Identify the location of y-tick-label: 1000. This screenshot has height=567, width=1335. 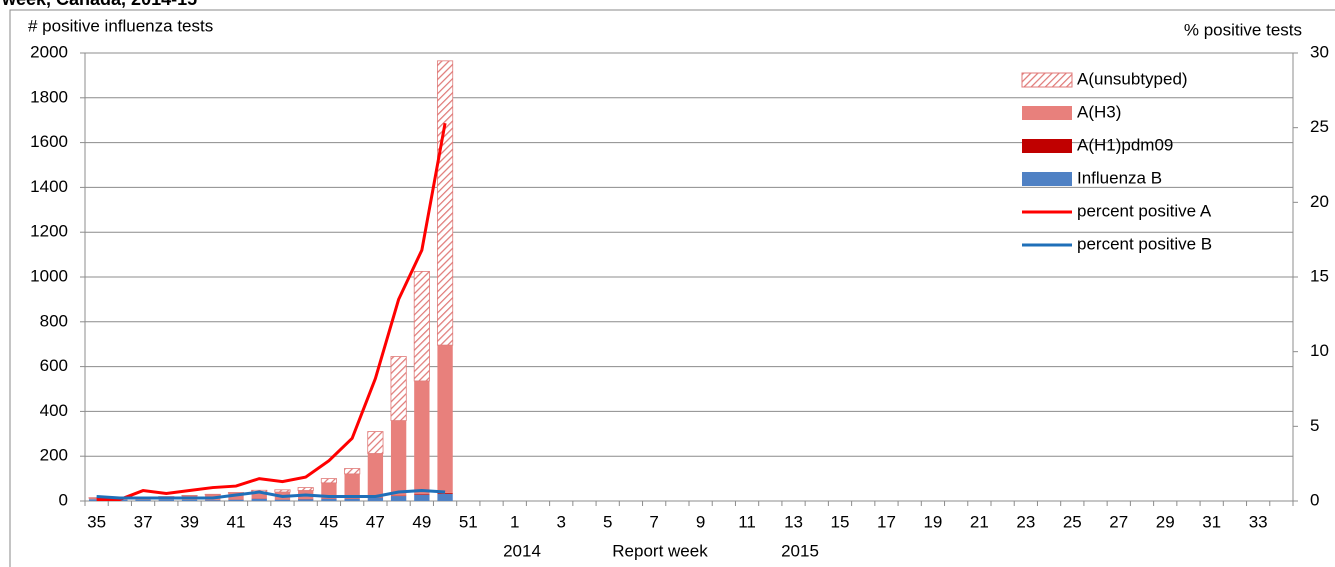
(49, 275).